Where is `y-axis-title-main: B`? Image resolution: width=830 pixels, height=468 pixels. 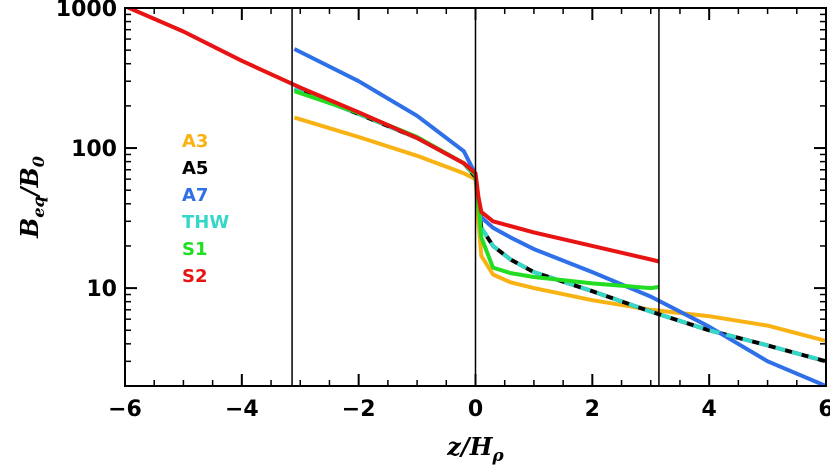
y-axis-title-main: B is located at coordinates (29, 228).